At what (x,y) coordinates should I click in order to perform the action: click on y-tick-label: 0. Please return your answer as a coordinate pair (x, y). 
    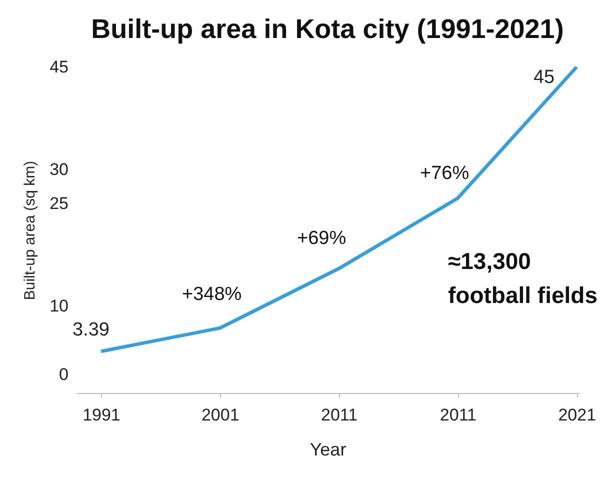
    Looking at the image, I should click on (63, 374).